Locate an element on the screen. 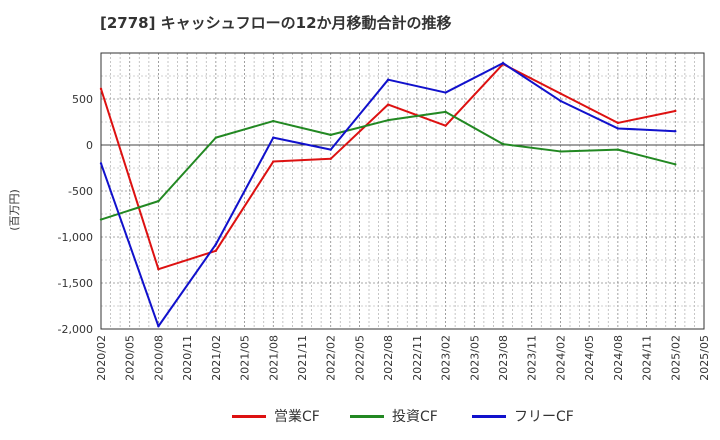 The image size is (720, 440). legend-item-investing-cf: 投資CF is located at coordinates (394, 416).